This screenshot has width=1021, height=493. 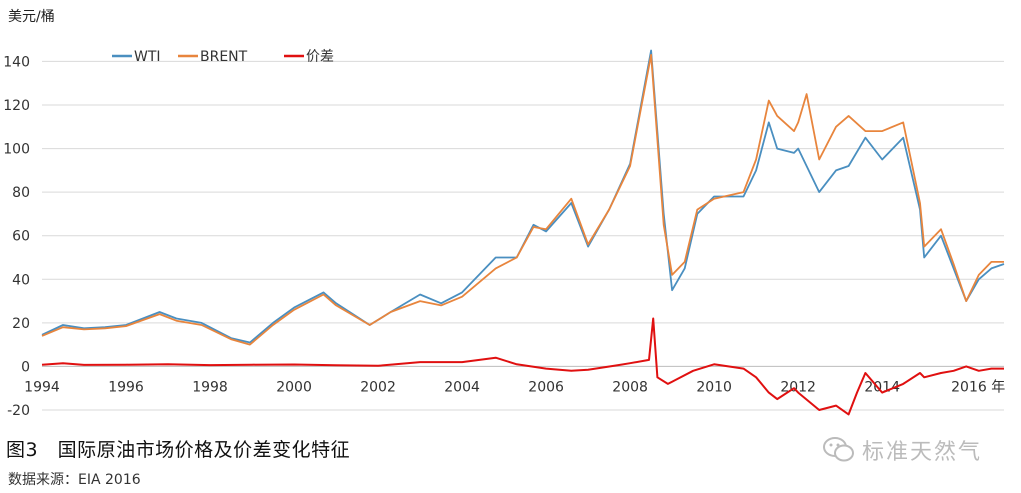 I want to click on y-axis-unit-label: 美元/桶, so click(x=31, y=17).